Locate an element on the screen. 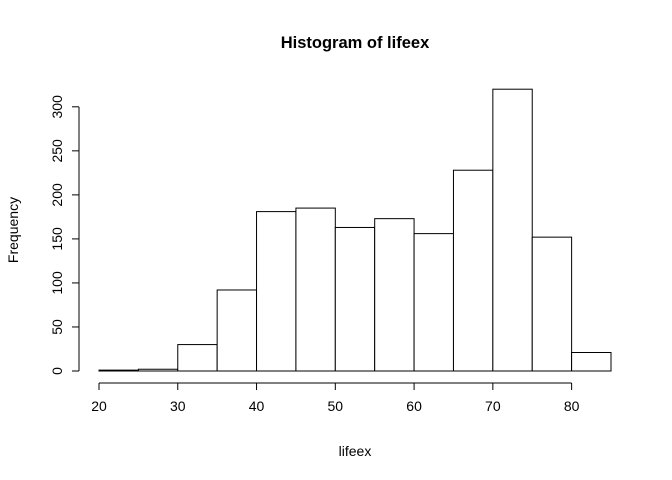 The width and height of the screenshot is (672, 480). y-axis-label: Frequency is located at coordinates (13, 230).